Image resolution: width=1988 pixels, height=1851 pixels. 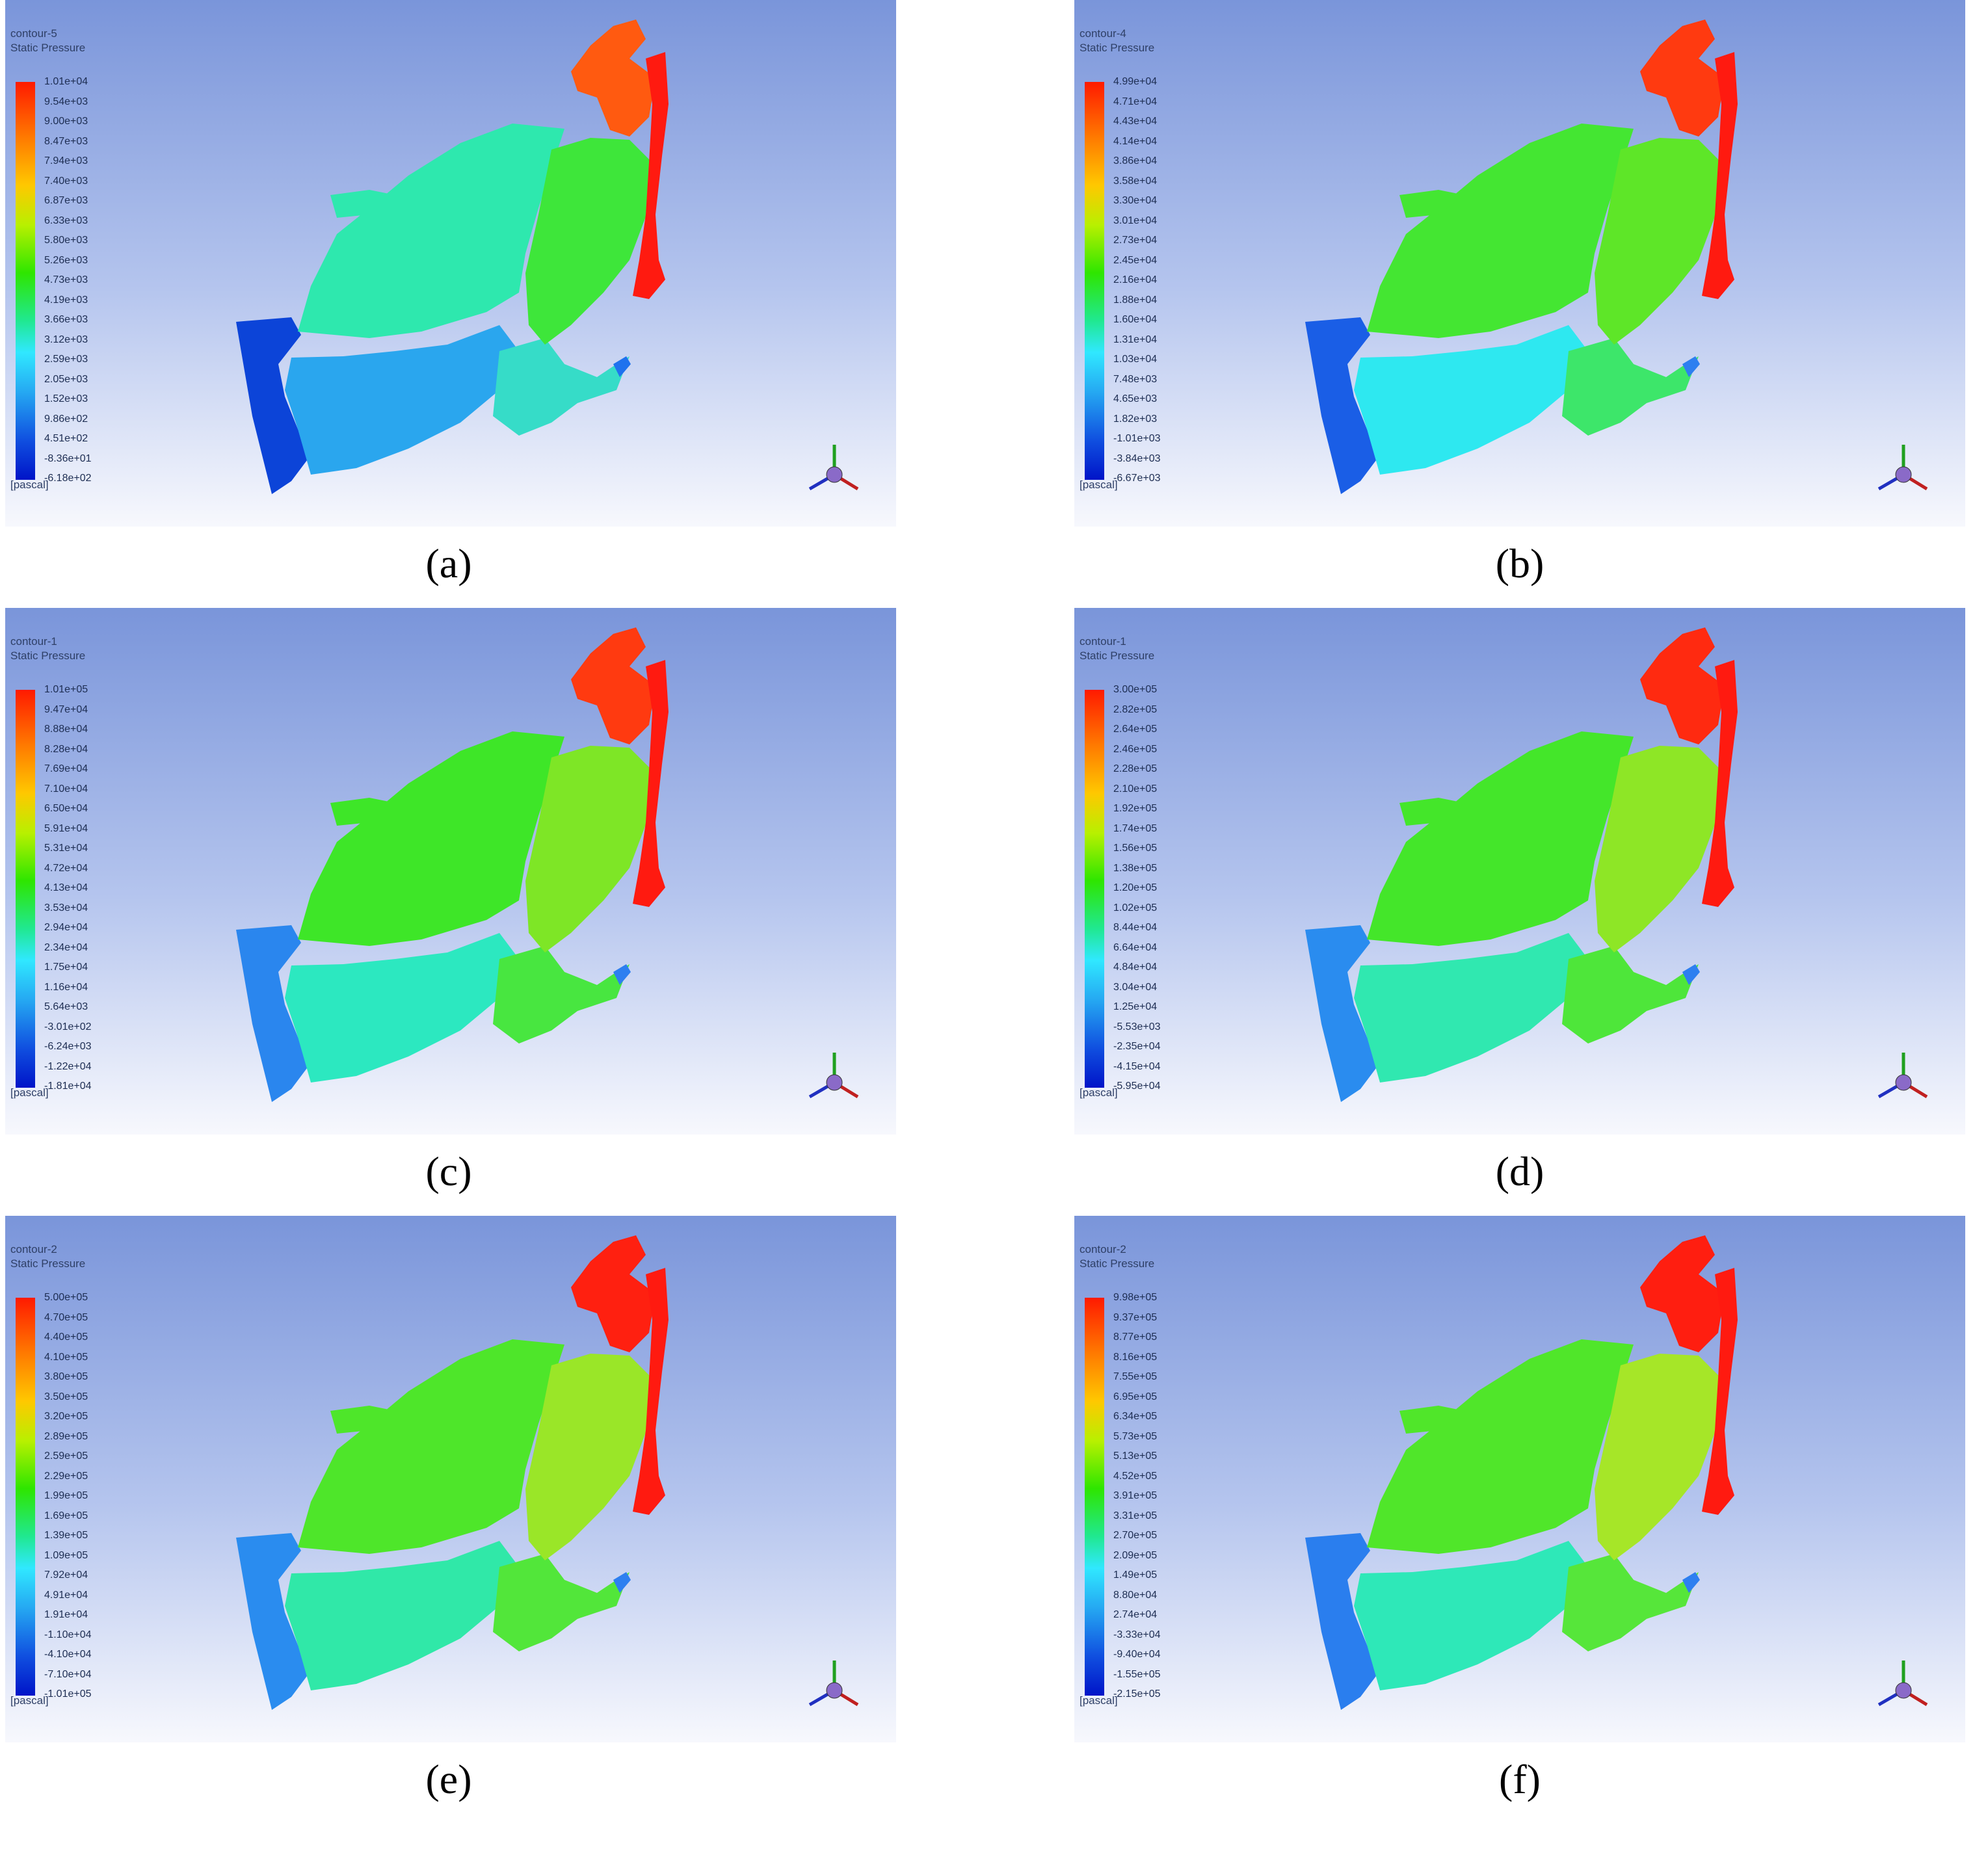 I want to click on colorbar-tick: -1.81e+04, so click(x=68, y=1087).